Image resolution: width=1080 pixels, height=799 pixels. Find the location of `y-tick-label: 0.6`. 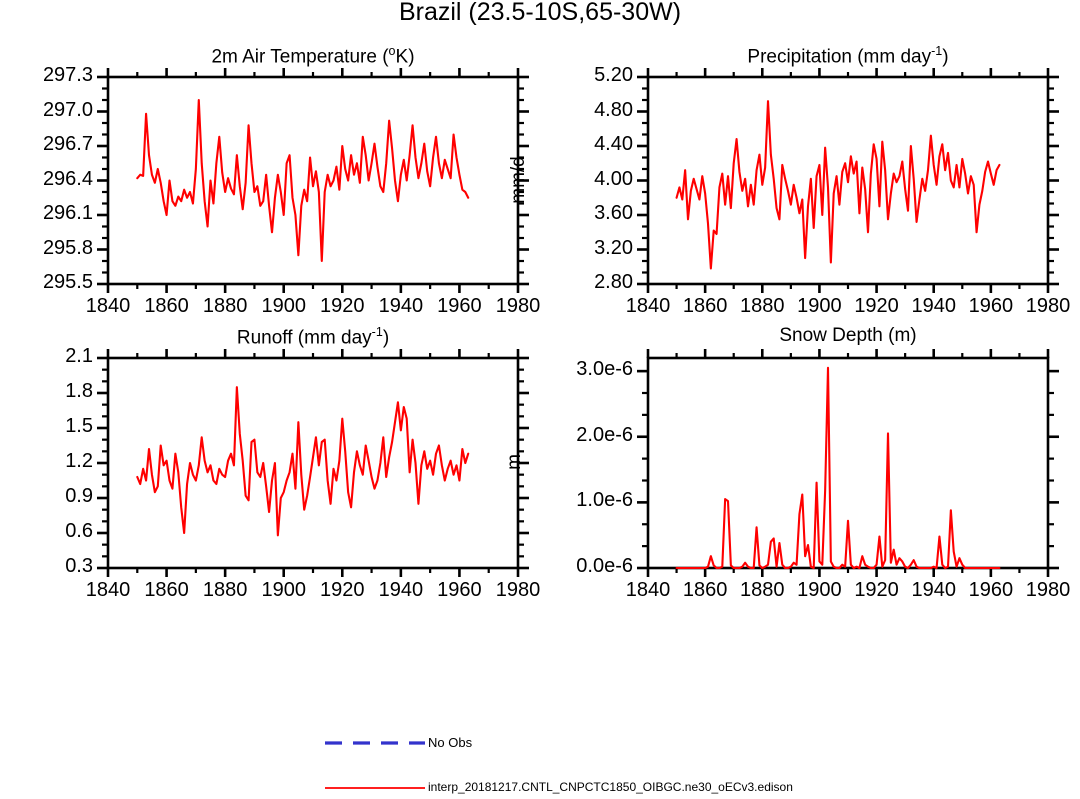

y-tick-label: 0.6 is located at coordinates (79, 531).